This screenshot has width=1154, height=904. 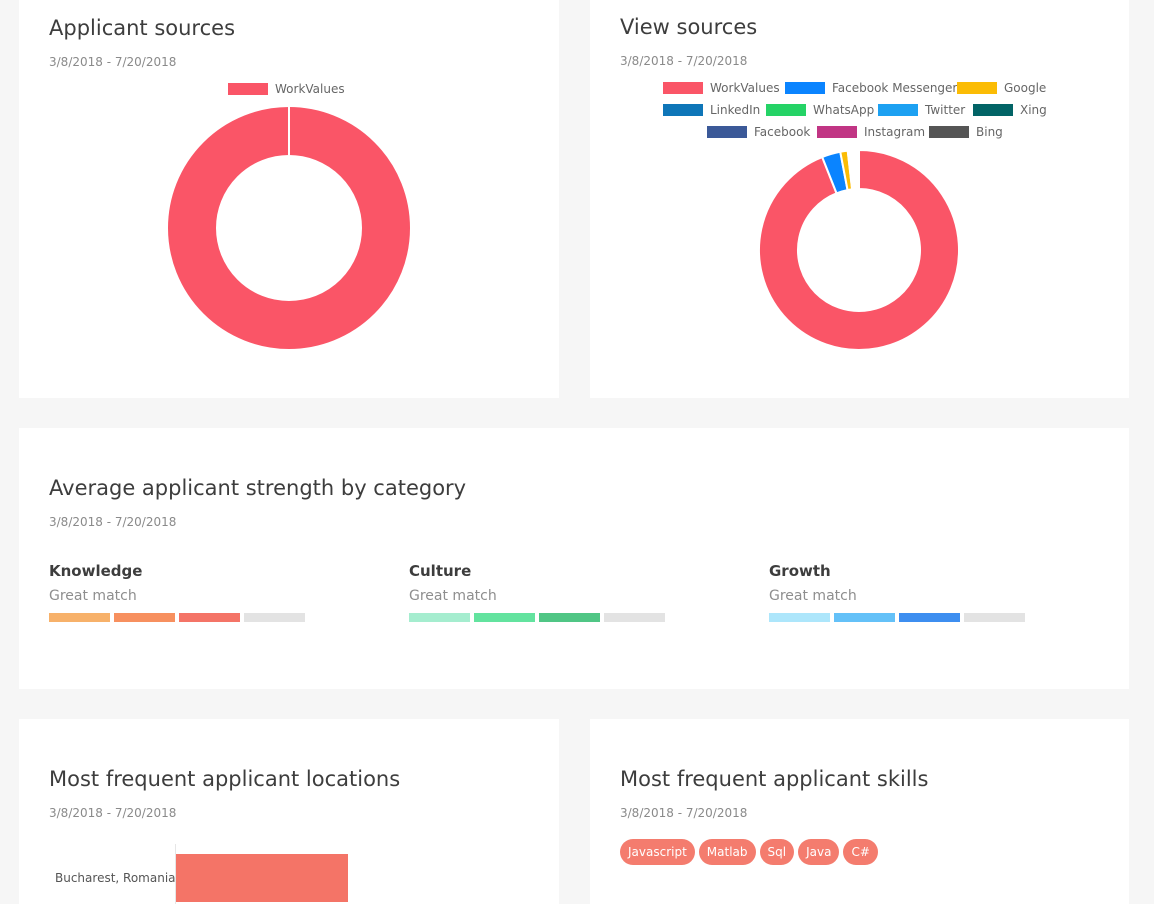 What do you see at coordinates (844, 110) in the screenshot?
I see `legend-label: WhatsApp` at bounding box center [844, 110].